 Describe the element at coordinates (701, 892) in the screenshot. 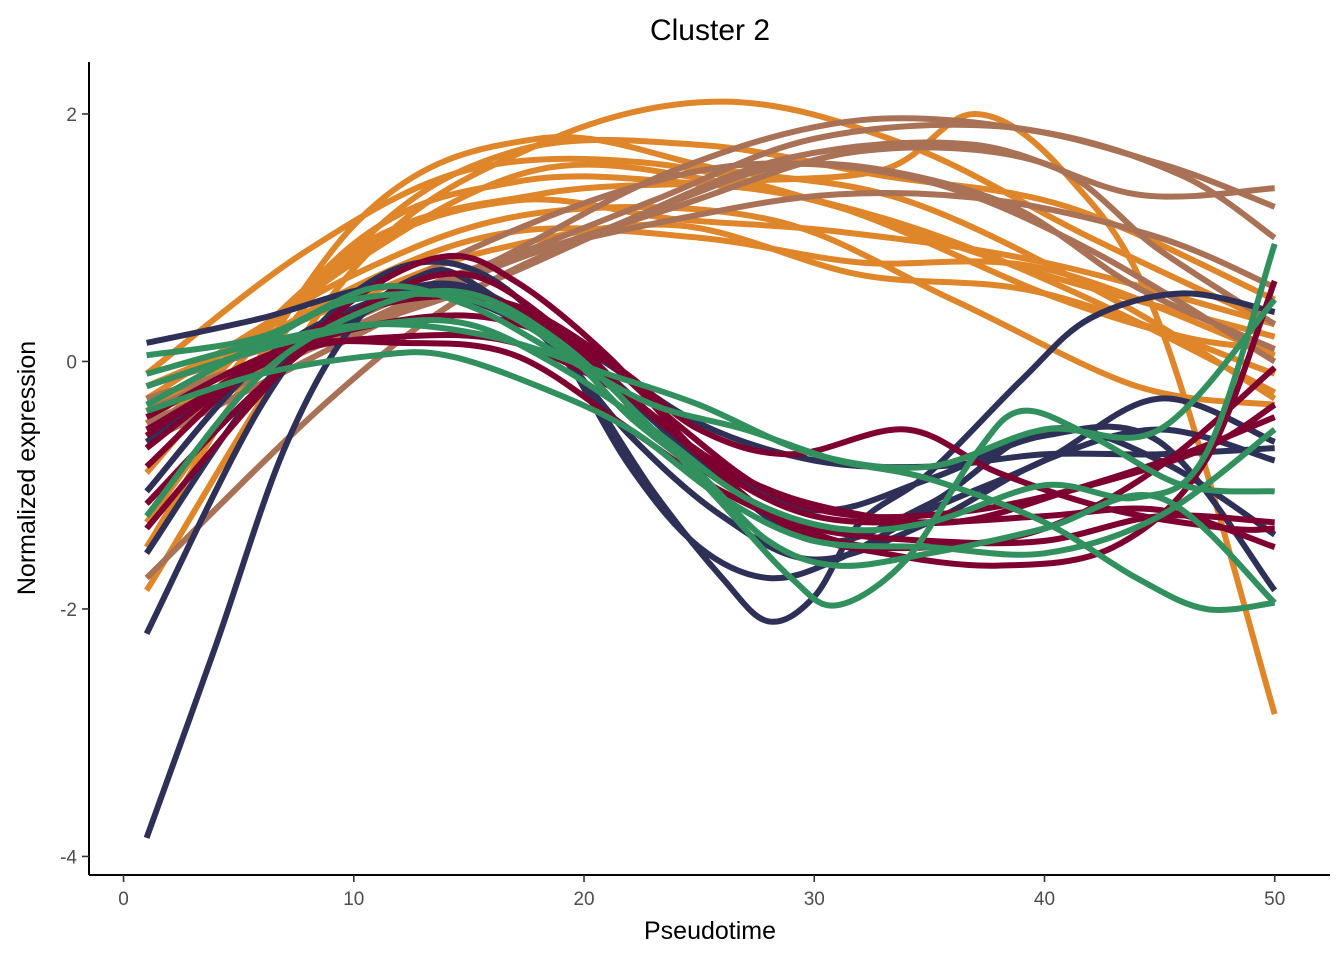

I see `x-ticks: 0 10 20 30 40 50` at that location.